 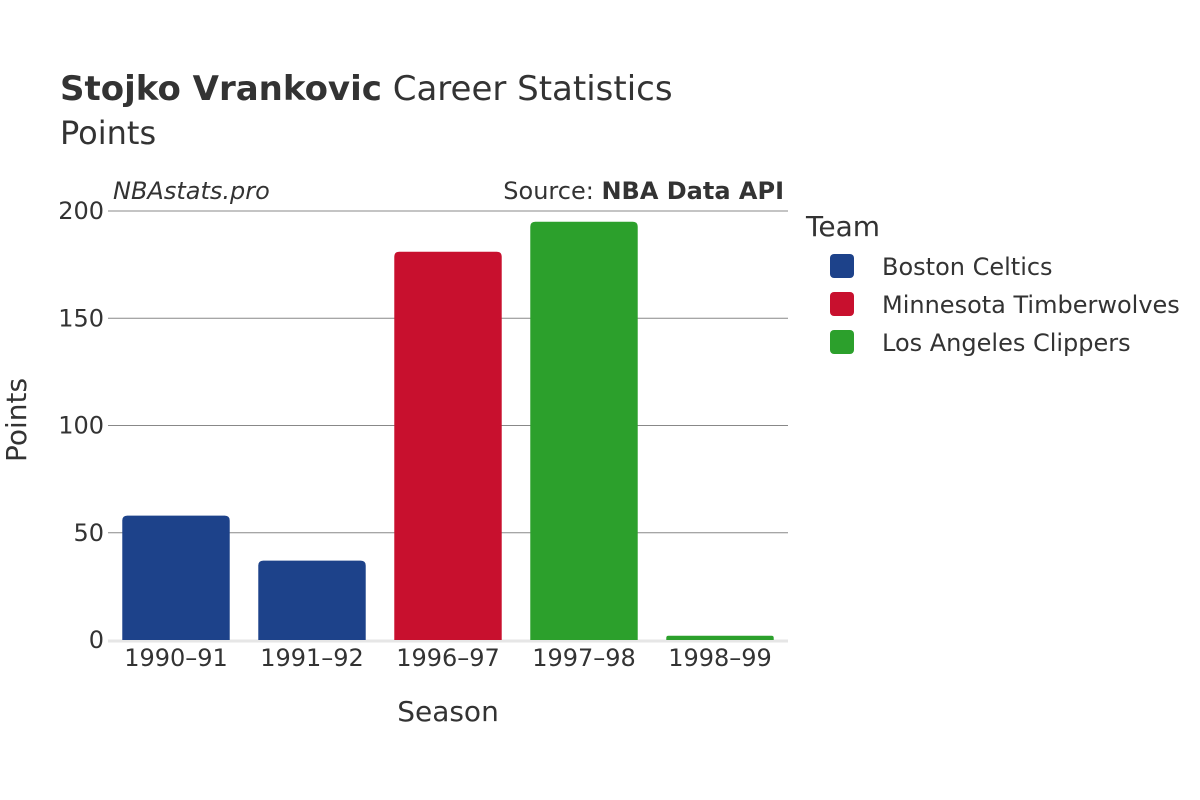 What do you see at coordinates (584, 658) in the screenshot?
I see `x-tick-label: 1997–98` at bounding box center [584, 658].